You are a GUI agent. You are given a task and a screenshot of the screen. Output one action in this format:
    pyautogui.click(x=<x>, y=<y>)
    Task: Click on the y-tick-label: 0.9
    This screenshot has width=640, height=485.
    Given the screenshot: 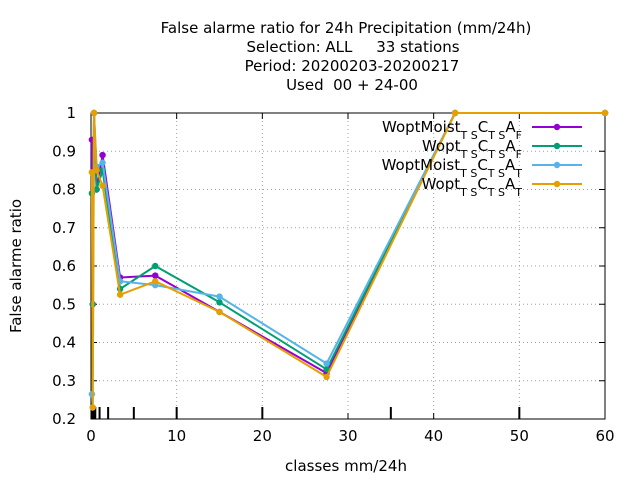 What is the action you would take?
    pyautogui.click(x=64, y=151)
    